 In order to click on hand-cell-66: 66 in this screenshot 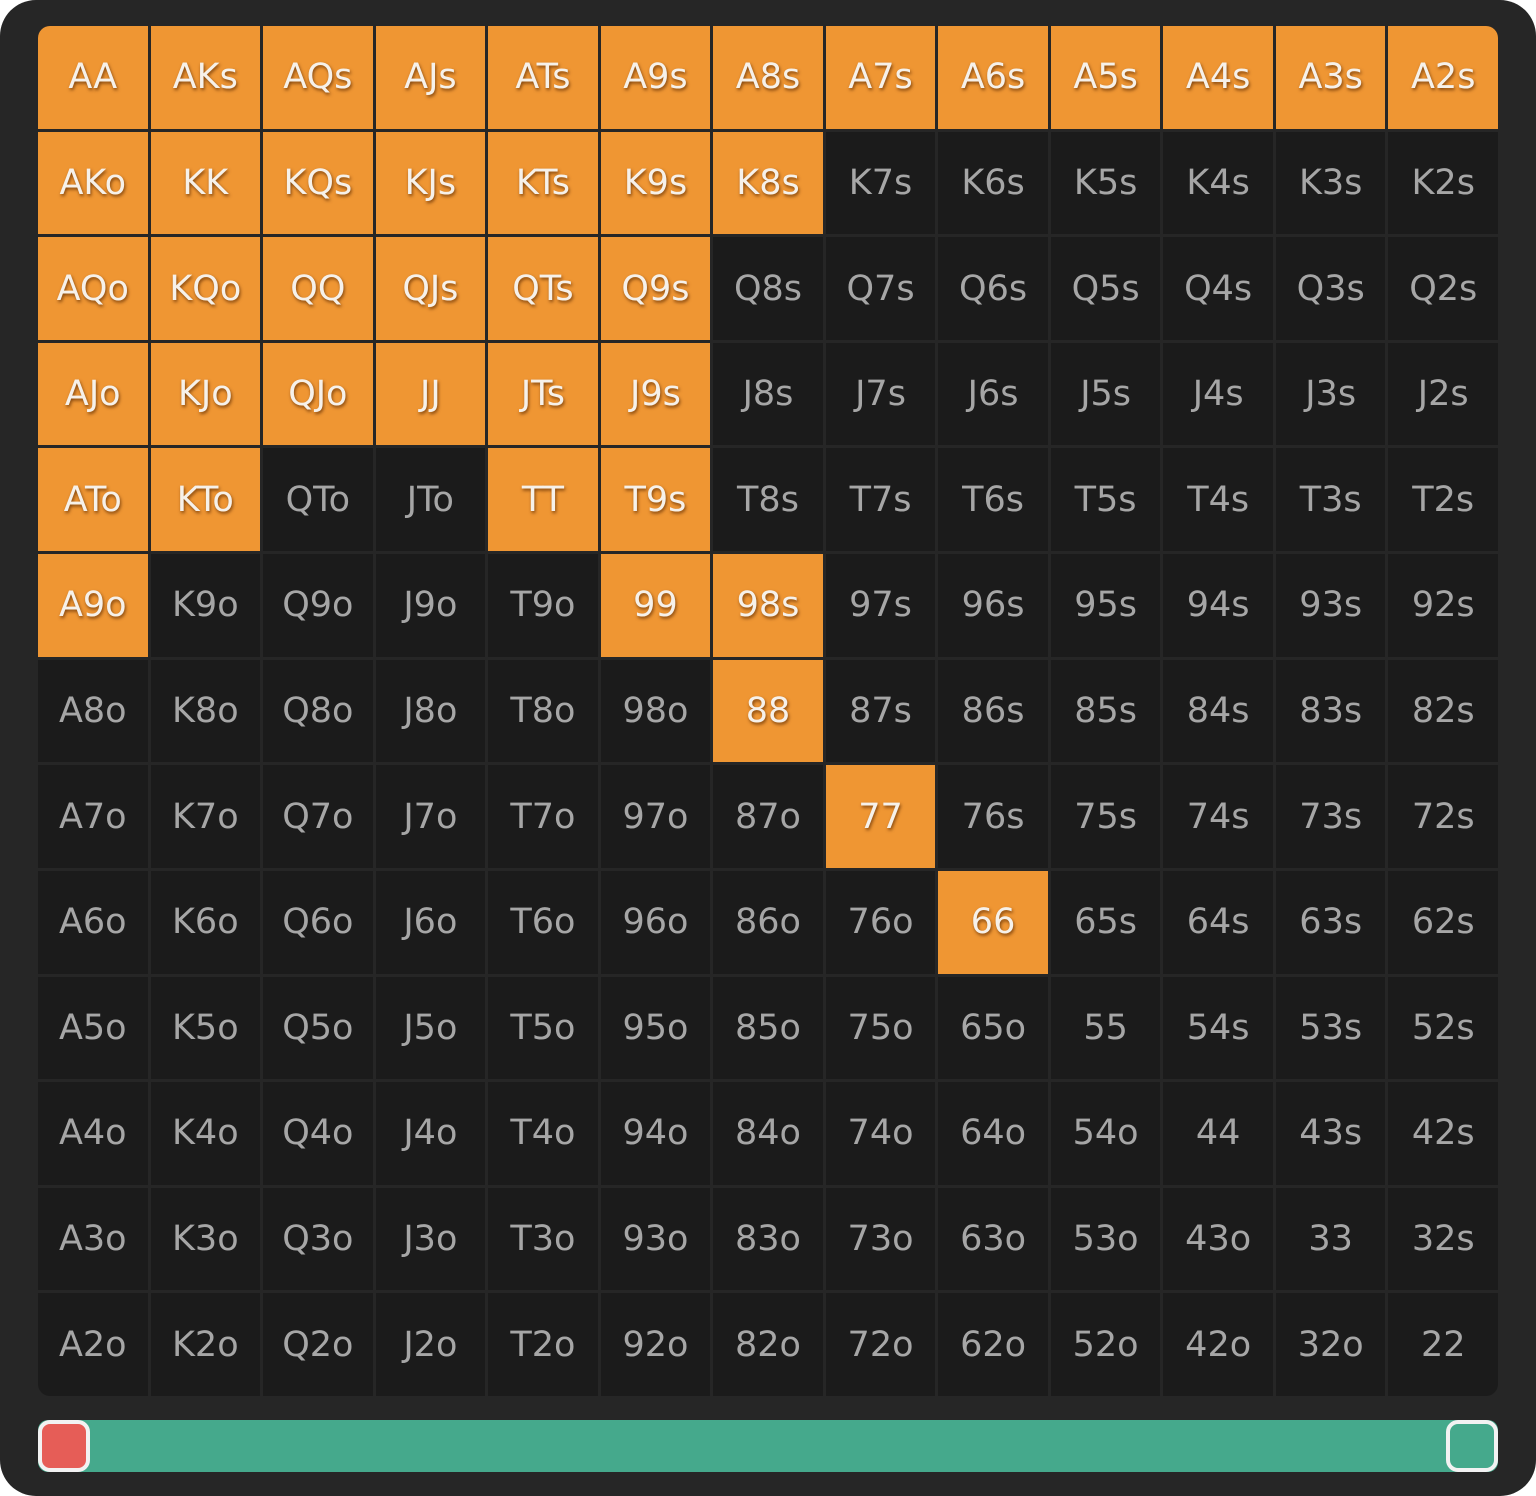, I will do `click(993, 922)`.